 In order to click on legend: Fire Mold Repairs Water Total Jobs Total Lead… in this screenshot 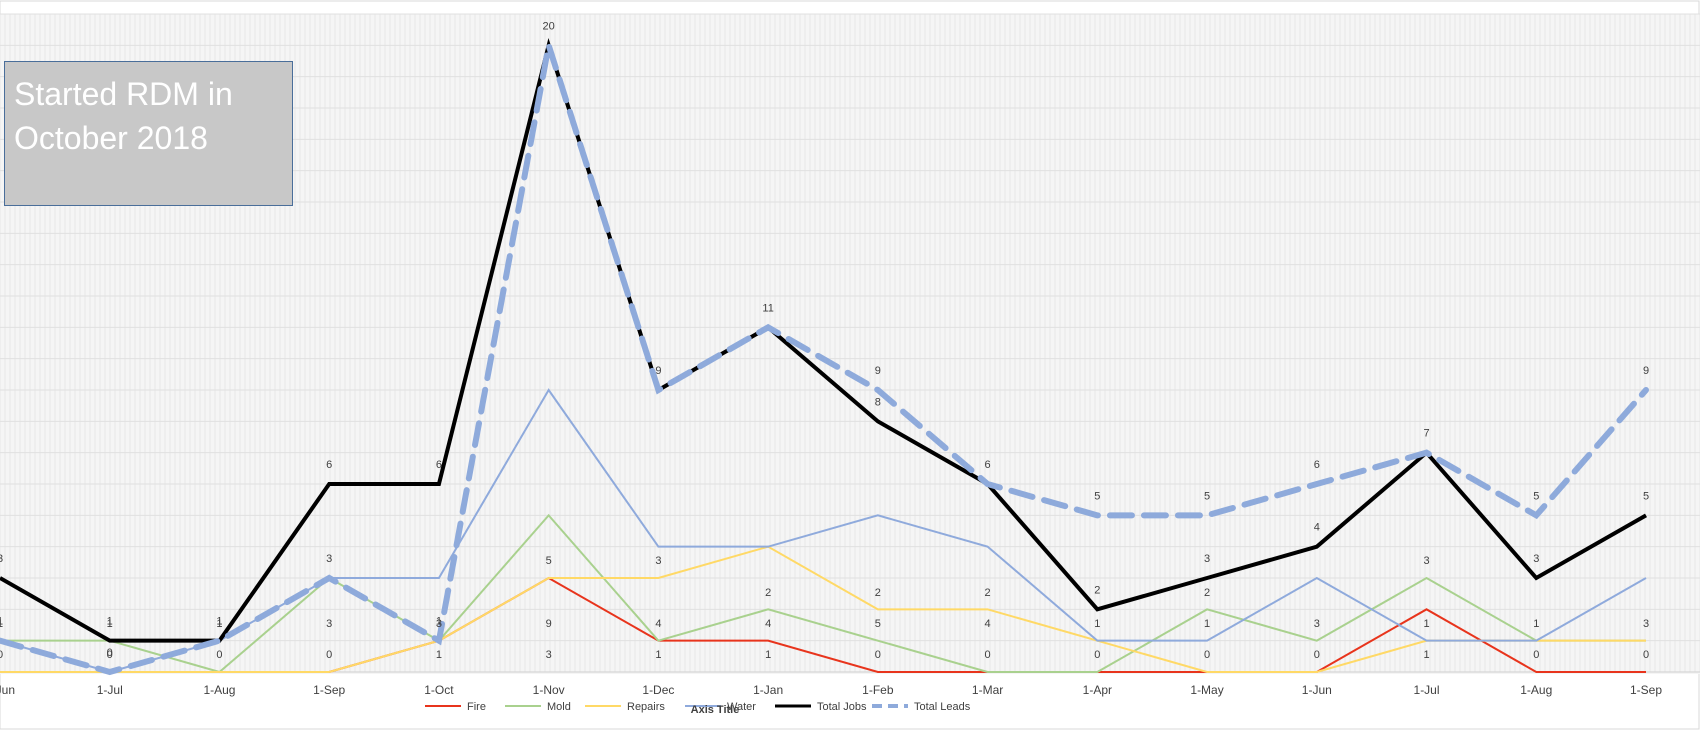, I will do `click(698, 707)`.